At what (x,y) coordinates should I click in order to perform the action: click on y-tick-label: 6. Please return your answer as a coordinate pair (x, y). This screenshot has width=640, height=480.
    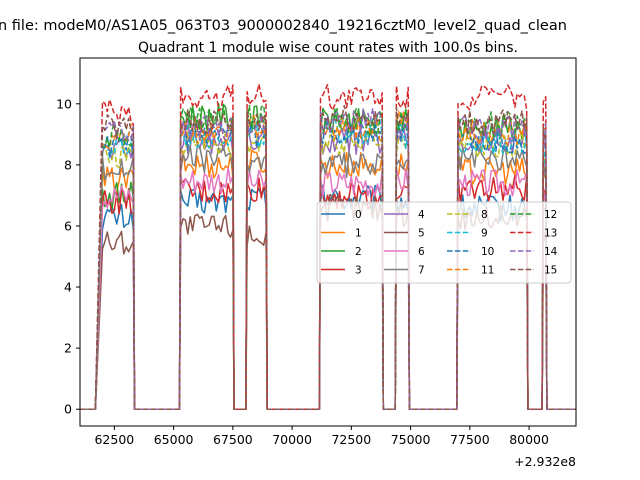
    Looking at the image, I should click on (68, 225).